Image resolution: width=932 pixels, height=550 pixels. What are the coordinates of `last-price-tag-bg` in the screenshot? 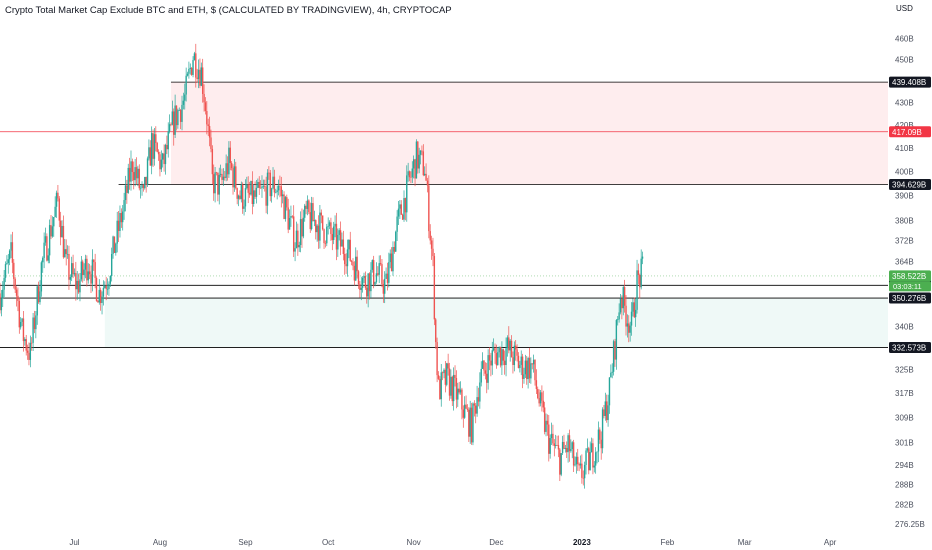 It's located at (910, 276).